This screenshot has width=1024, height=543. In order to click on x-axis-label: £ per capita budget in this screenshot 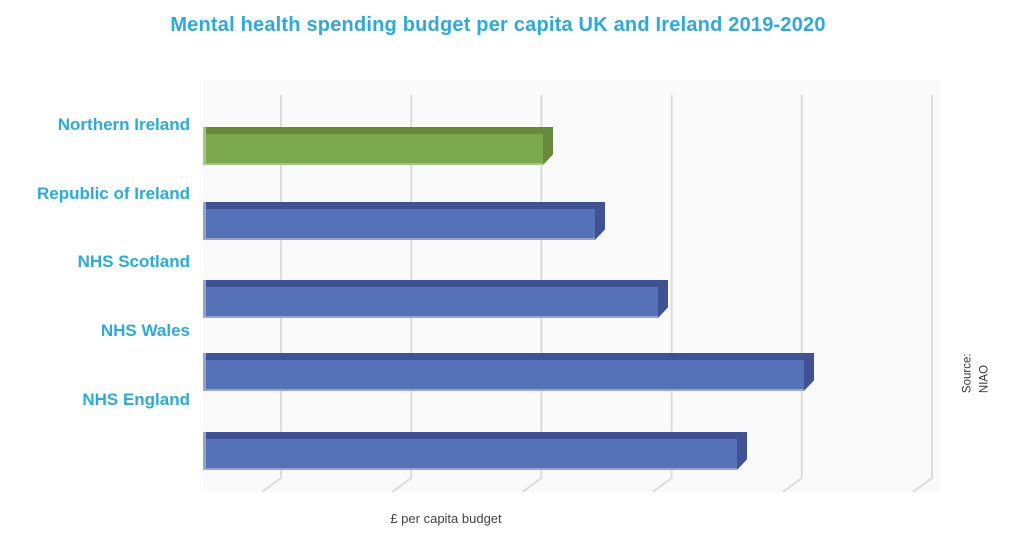, I will do `click(446, 518)`.